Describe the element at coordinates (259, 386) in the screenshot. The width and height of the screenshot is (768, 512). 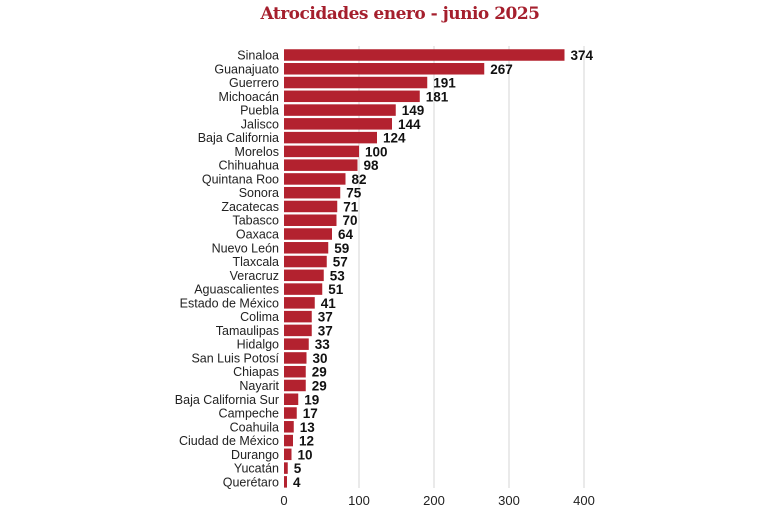
I see `category-label: Nayarit` at that location.